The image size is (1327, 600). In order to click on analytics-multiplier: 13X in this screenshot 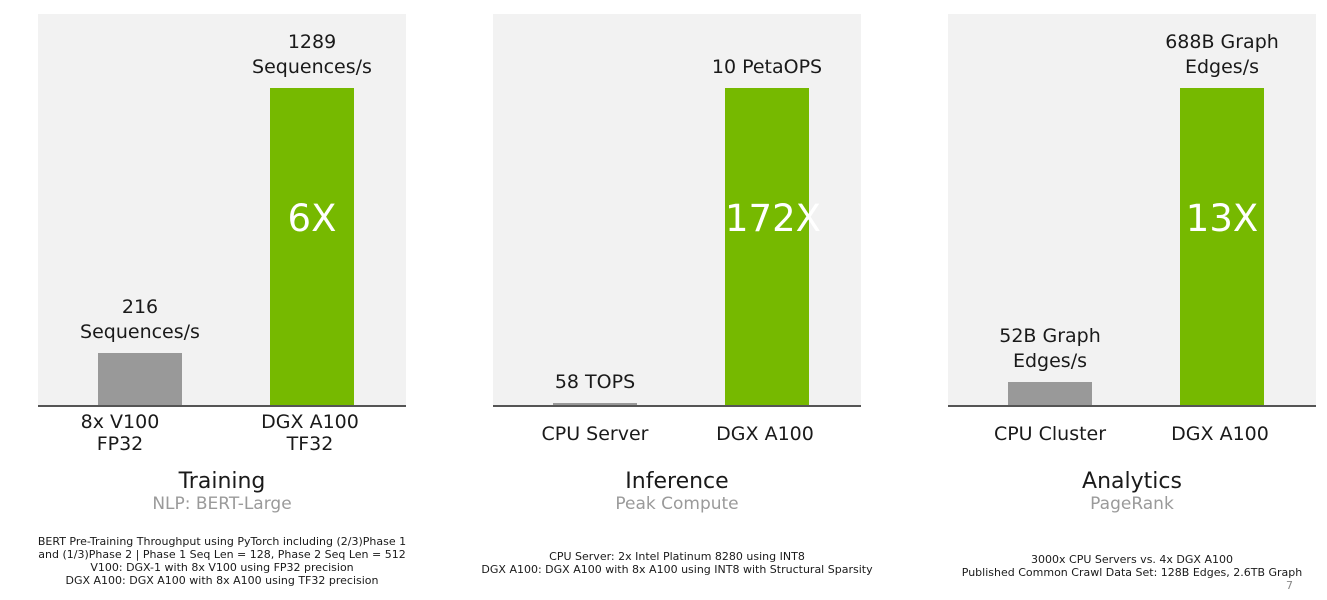, I will do `click(1222, 218)`.